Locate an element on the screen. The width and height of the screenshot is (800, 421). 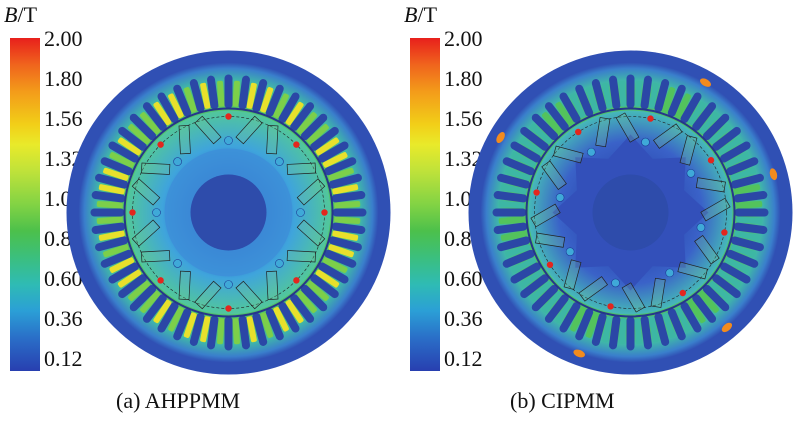
stator-hotspot is located at coordinates (773, 174).